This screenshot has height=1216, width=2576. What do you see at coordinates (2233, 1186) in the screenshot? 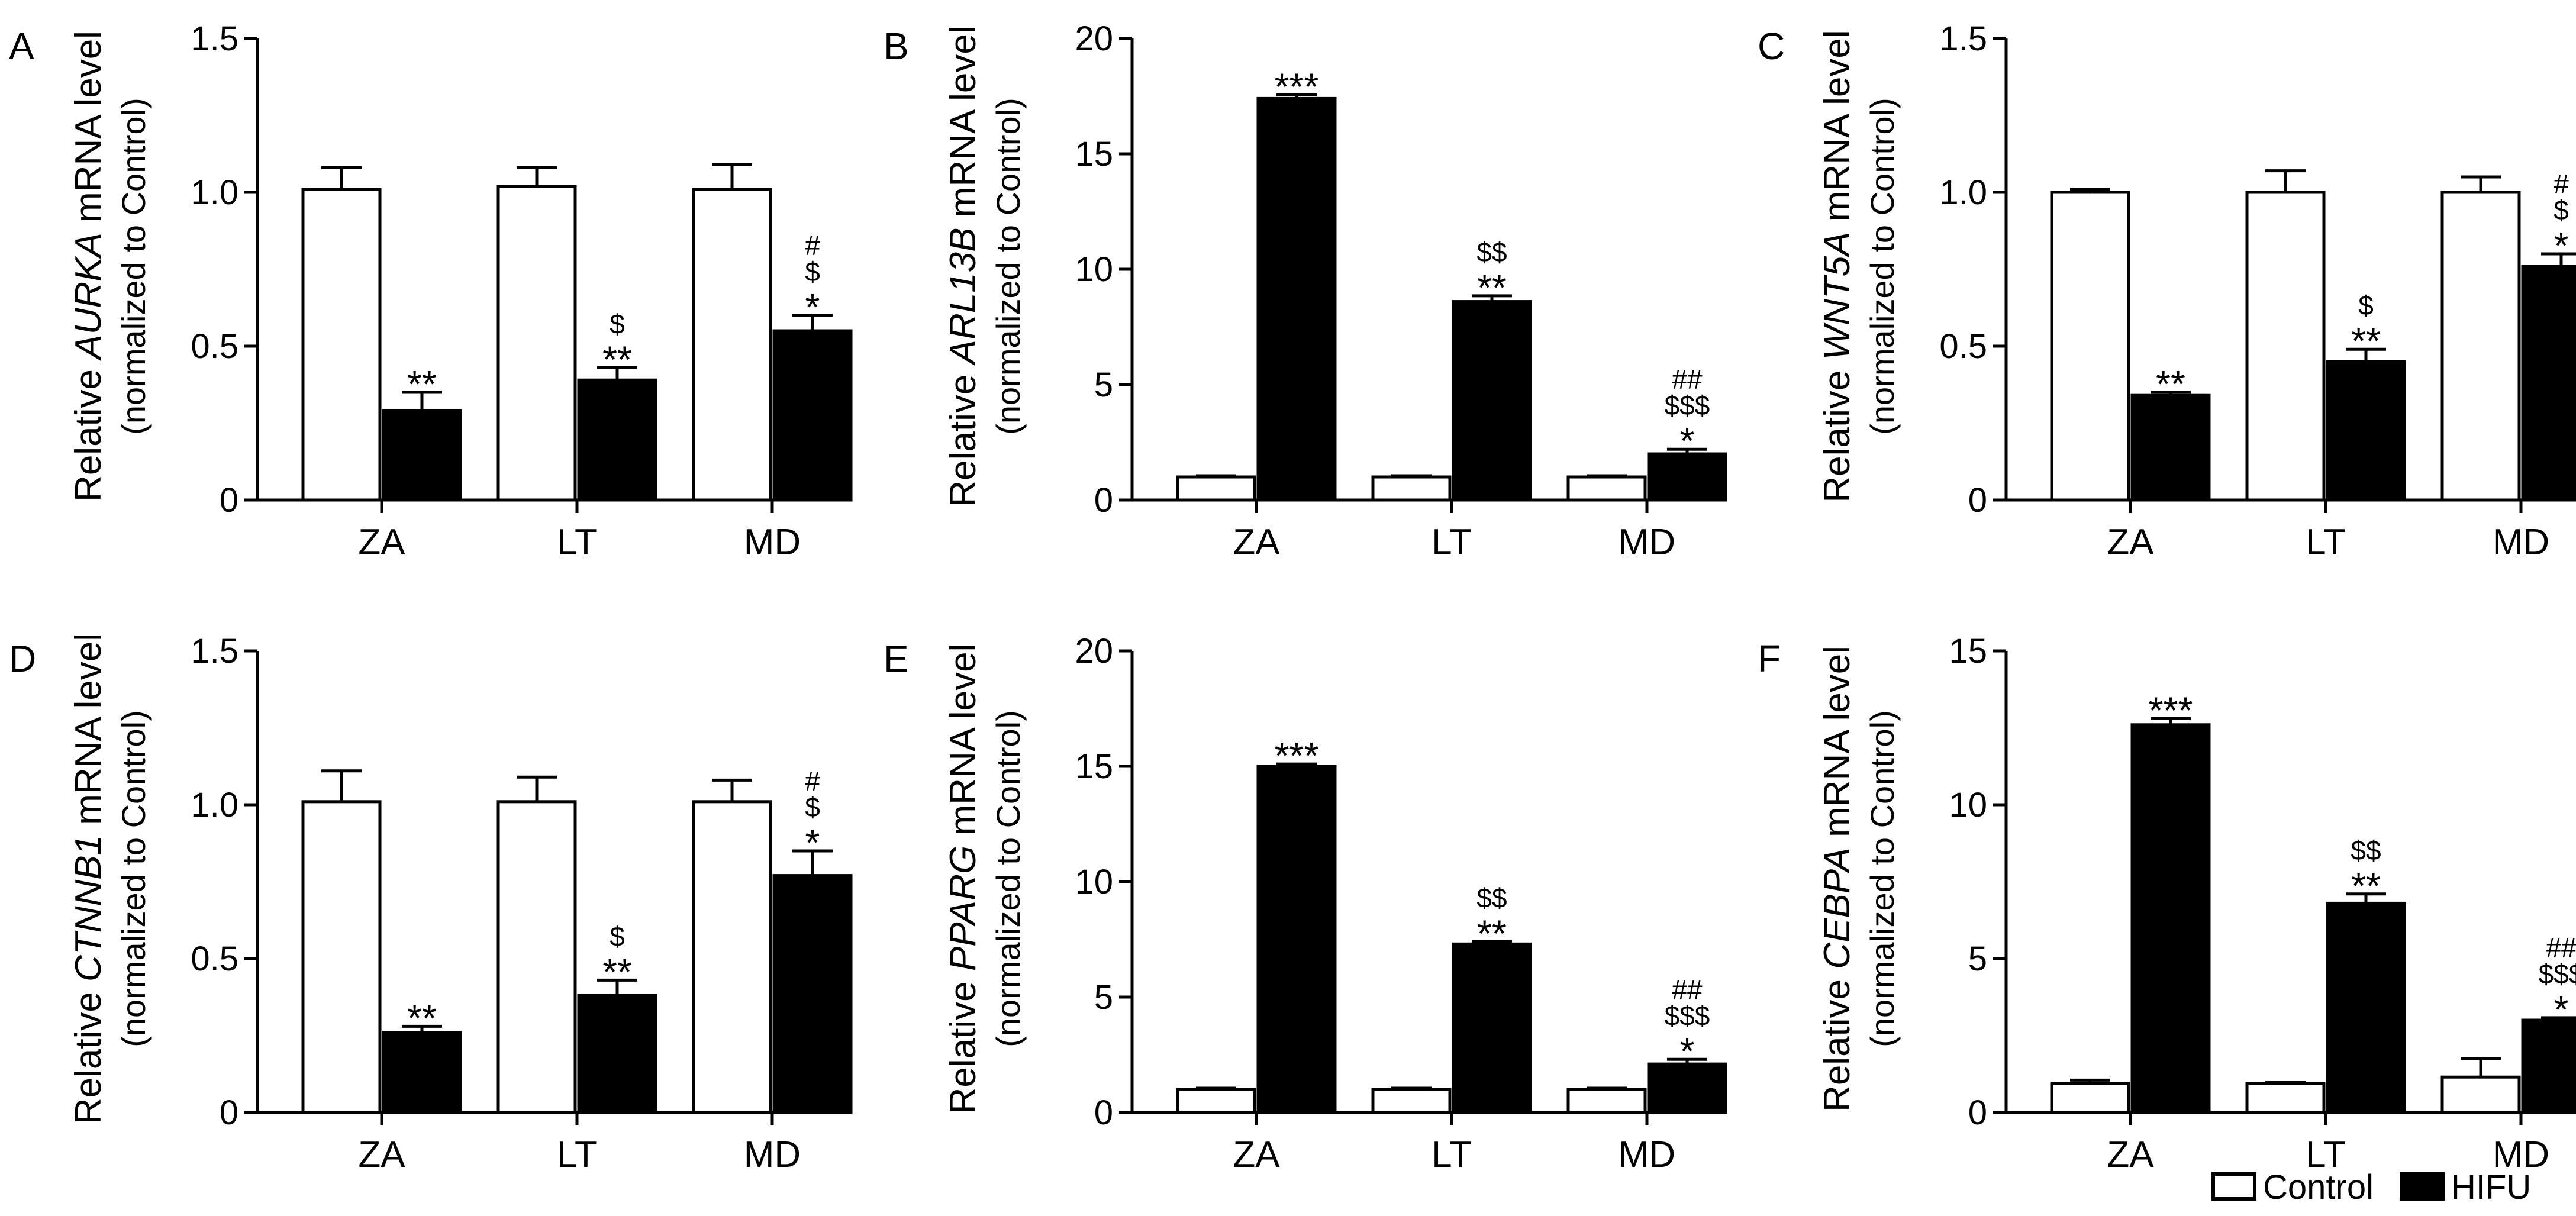
I see `legend-control-swatch` at bounding box center [2233, 1186].